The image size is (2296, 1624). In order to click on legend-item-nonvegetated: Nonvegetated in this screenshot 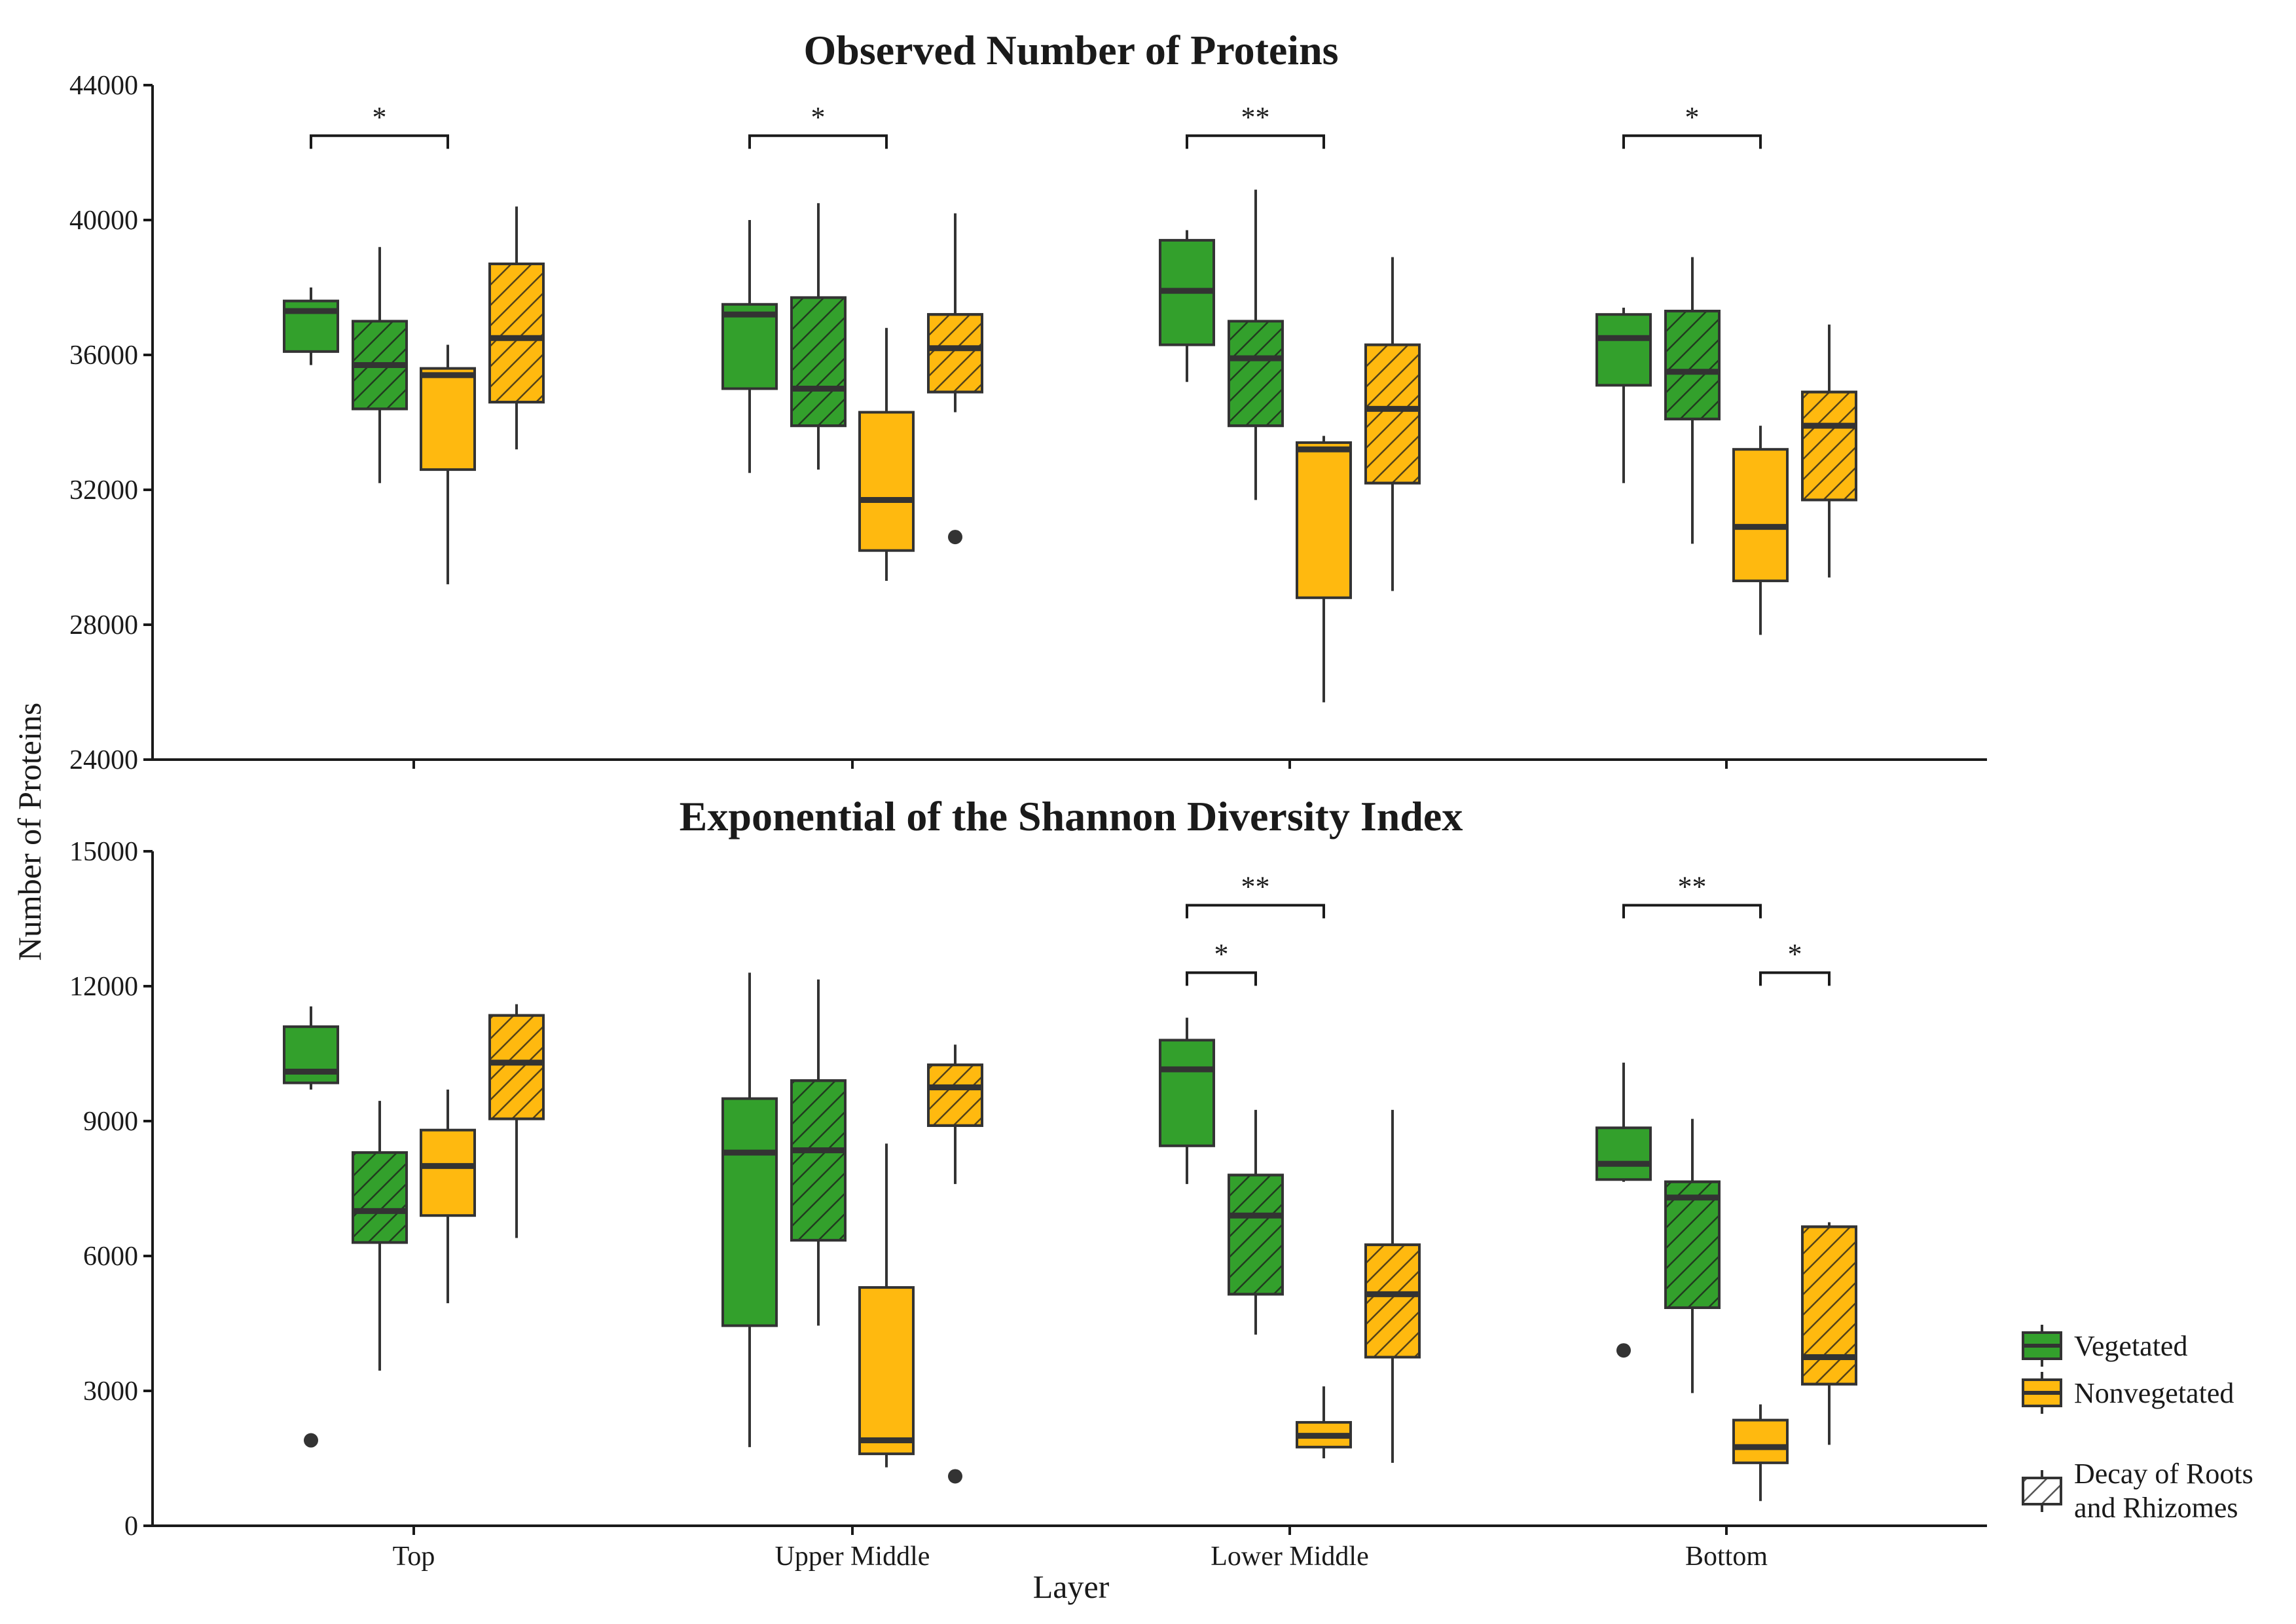, I will do `click(2128, 1393)`.